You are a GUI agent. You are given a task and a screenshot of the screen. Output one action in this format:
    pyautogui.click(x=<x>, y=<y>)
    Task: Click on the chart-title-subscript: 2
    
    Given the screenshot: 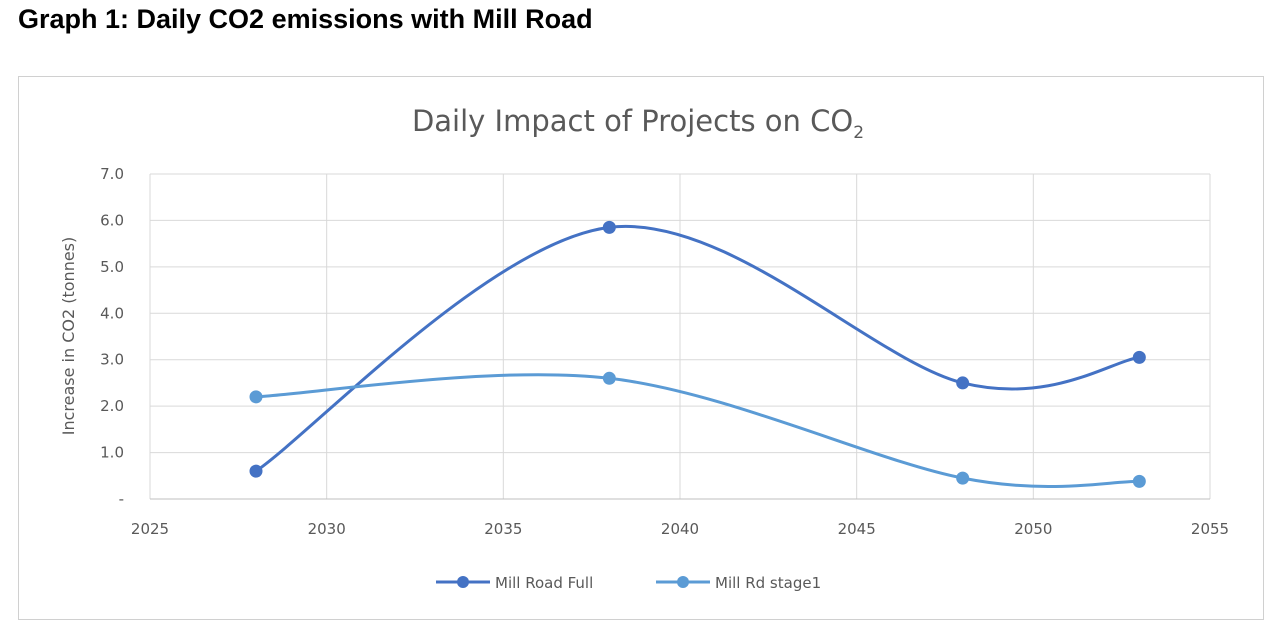 What is the action you would take?
    pyautogui.click(x=858, y=133)
    